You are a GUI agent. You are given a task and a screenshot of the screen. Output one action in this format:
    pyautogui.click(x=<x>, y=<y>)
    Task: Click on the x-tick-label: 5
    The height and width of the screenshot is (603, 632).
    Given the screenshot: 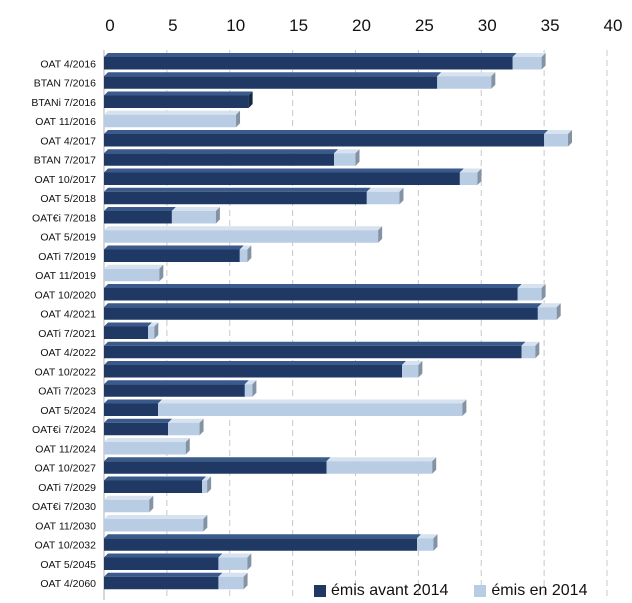 What is the action you would take?
    pyautogui.click(x=172, y=25)
    